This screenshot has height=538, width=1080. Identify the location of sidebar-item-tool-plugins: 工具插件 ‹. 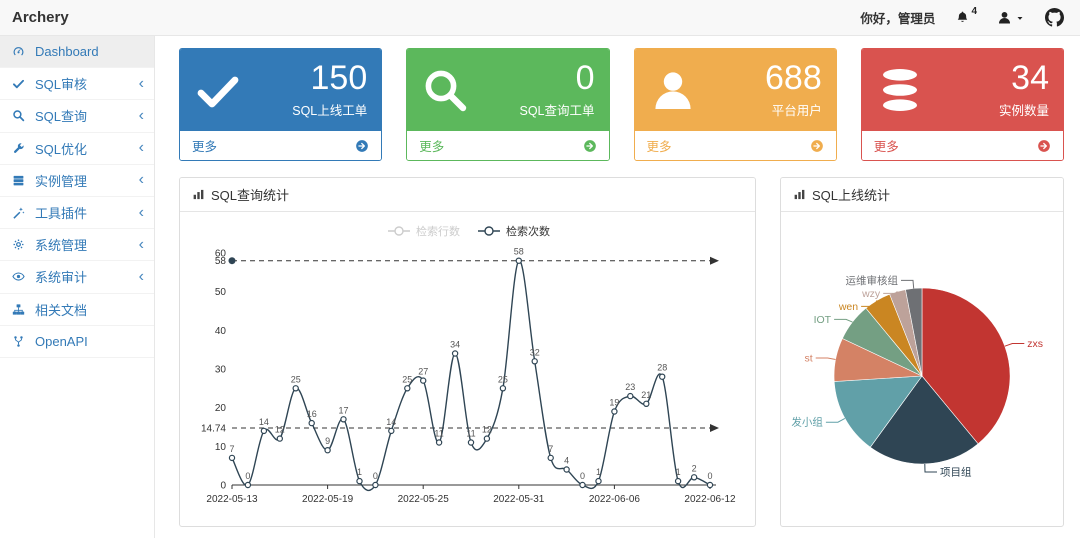
(77, 213).